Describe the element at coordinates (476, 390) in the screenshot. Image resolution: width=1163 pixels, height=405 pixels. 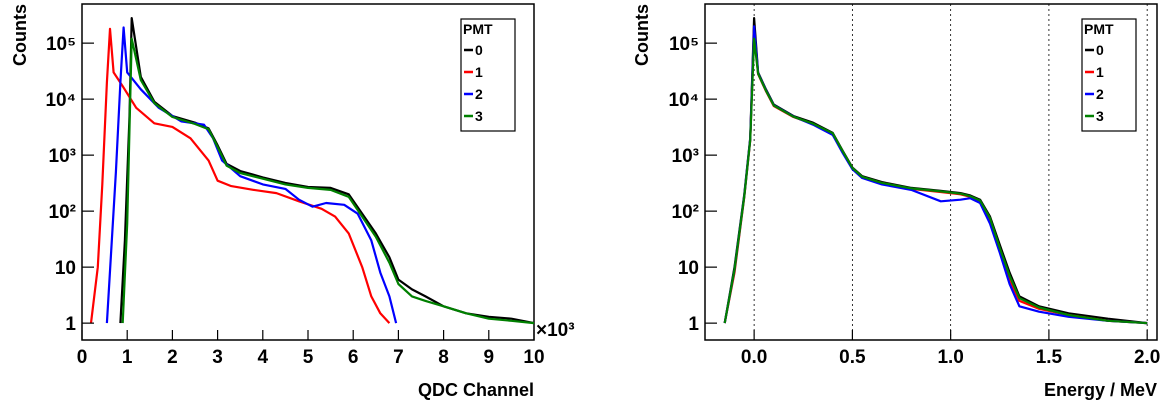
I see `left-x-axis-title: QDC Channel` at that location.